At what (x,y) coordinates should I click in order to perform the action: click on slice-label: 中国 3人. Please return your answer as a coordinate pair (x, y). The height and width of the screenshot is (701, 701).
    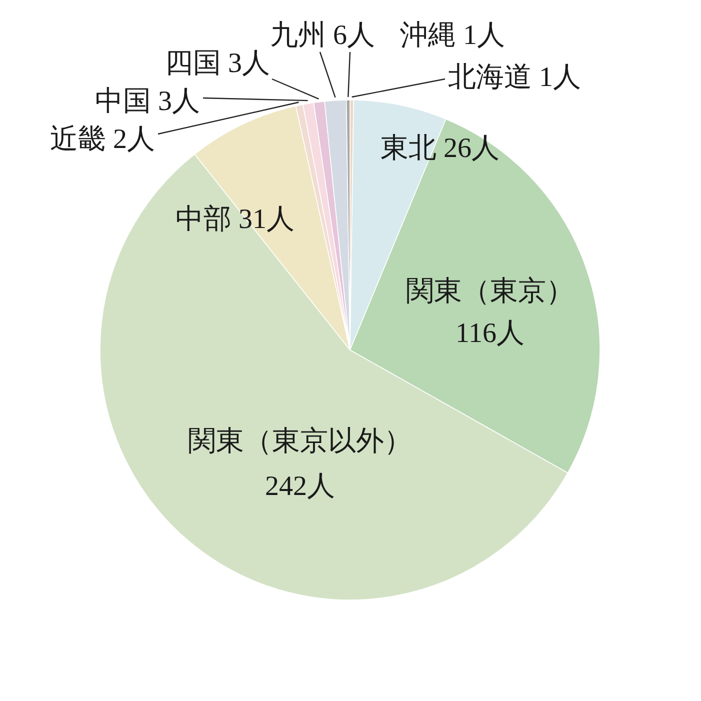
    Looking at the image, I should click on (147, 101).